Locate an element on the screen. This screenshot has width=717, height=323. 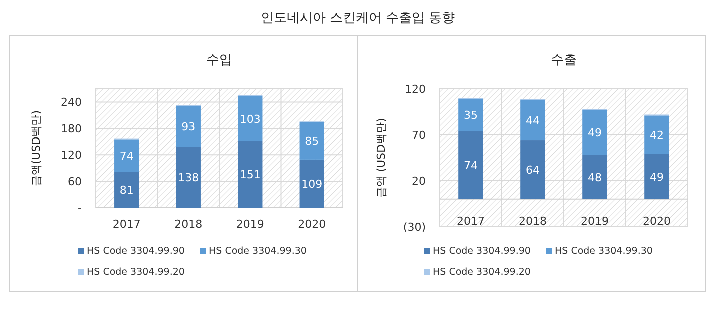
y-tick-label: 70 is located at coordinates (419, 135).